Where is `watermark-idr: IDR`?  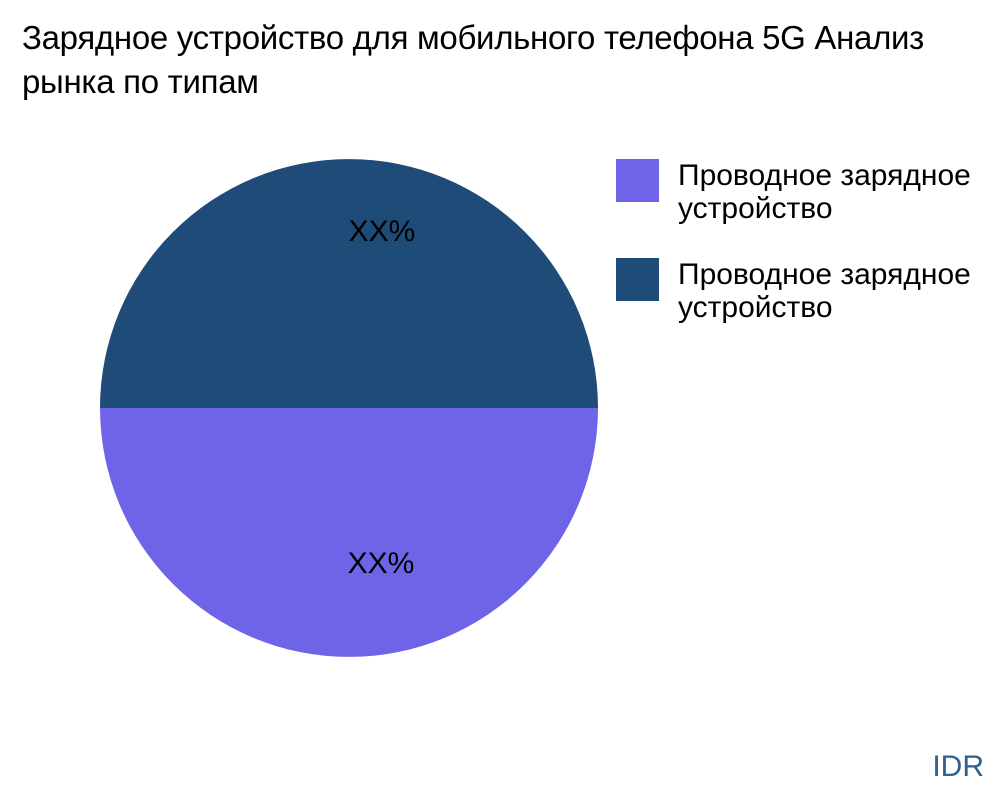
watermark-idr: IDR is located at coordinates (958, 766).